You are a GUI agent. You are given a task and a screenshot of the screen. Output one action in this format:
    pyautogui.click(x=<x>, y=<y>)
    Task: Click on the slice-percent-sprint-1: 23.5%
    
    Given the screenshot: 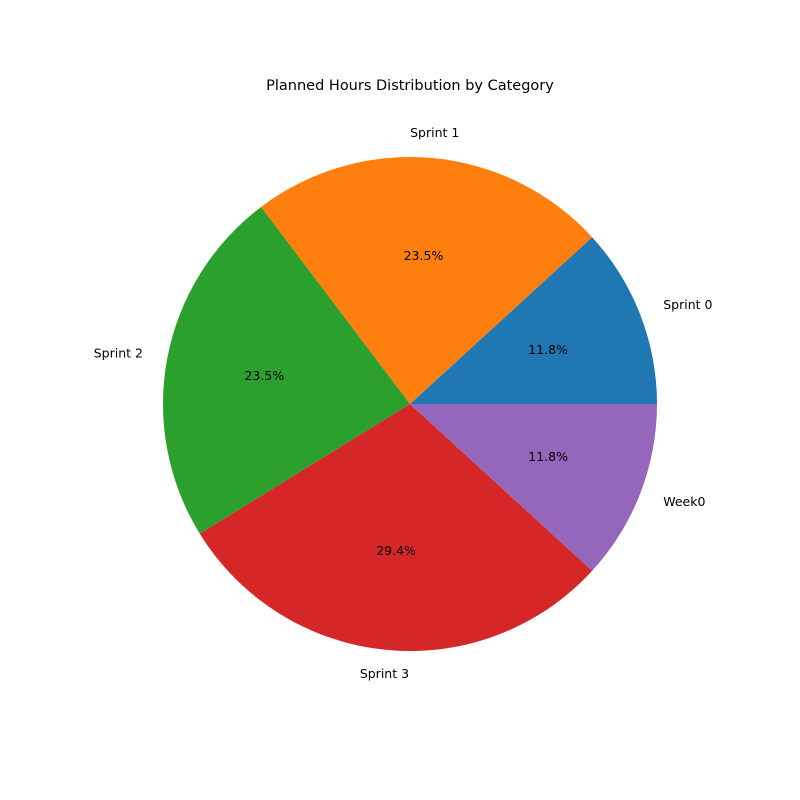 What is the action you would take?
    pyautogui.click(x=424, y=255)
    